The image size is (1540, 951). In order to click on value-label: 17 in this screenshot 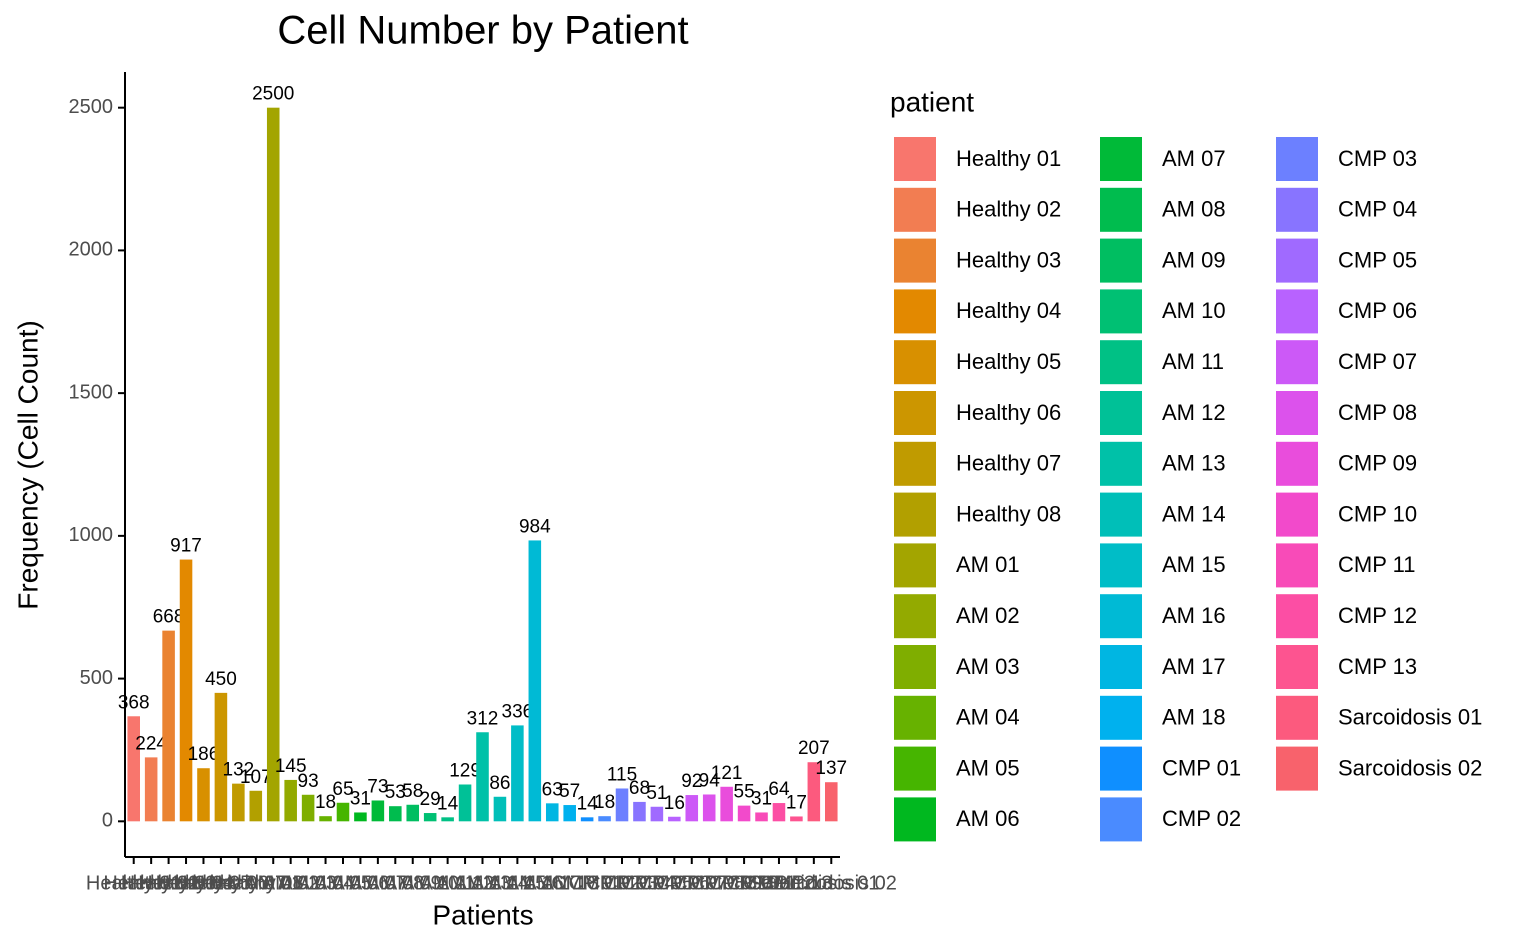, I will do `click(796, 802)`.